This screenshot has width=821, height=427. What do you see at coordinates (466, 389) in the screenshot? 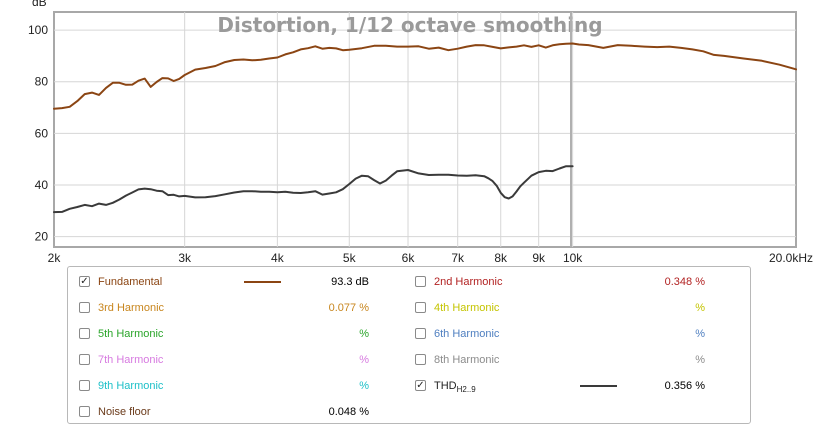
I see `thd-label-subscript: H2..9` at bounding box center [466, 389].